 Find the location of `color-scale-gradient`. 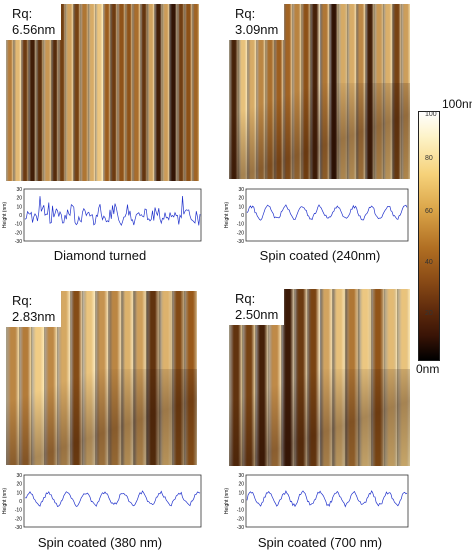

color-scale-gradient is located at coordinates (429, 236).